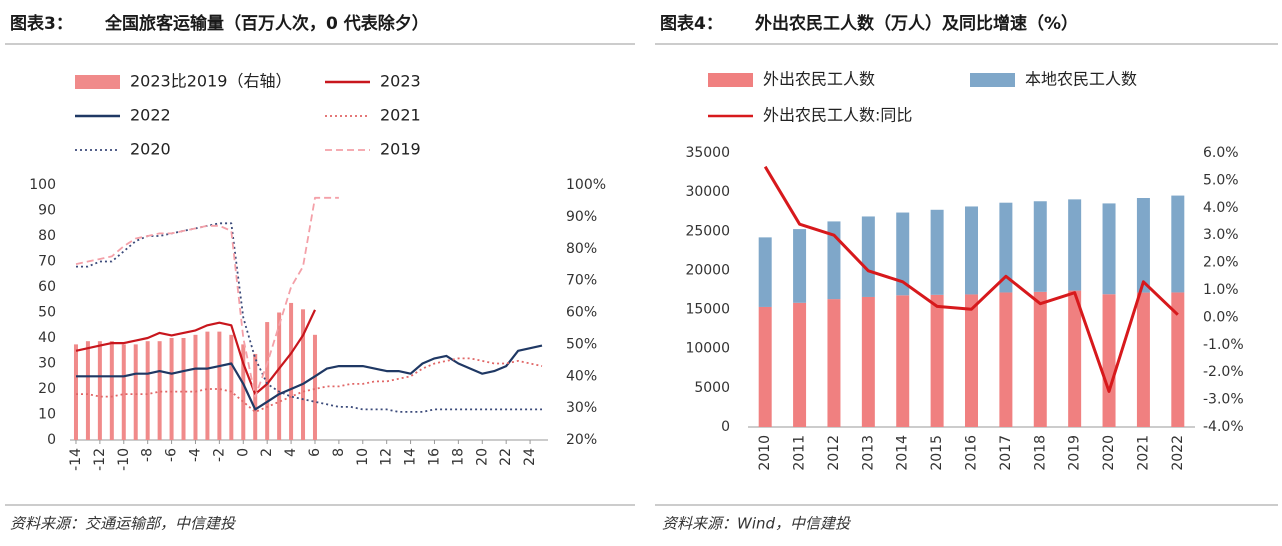 The height and width of the screenshot is (546, 1282). Describe the element at coordinates (291, 452) in the screenshot. I see `x-tick-label: 4` at that location.